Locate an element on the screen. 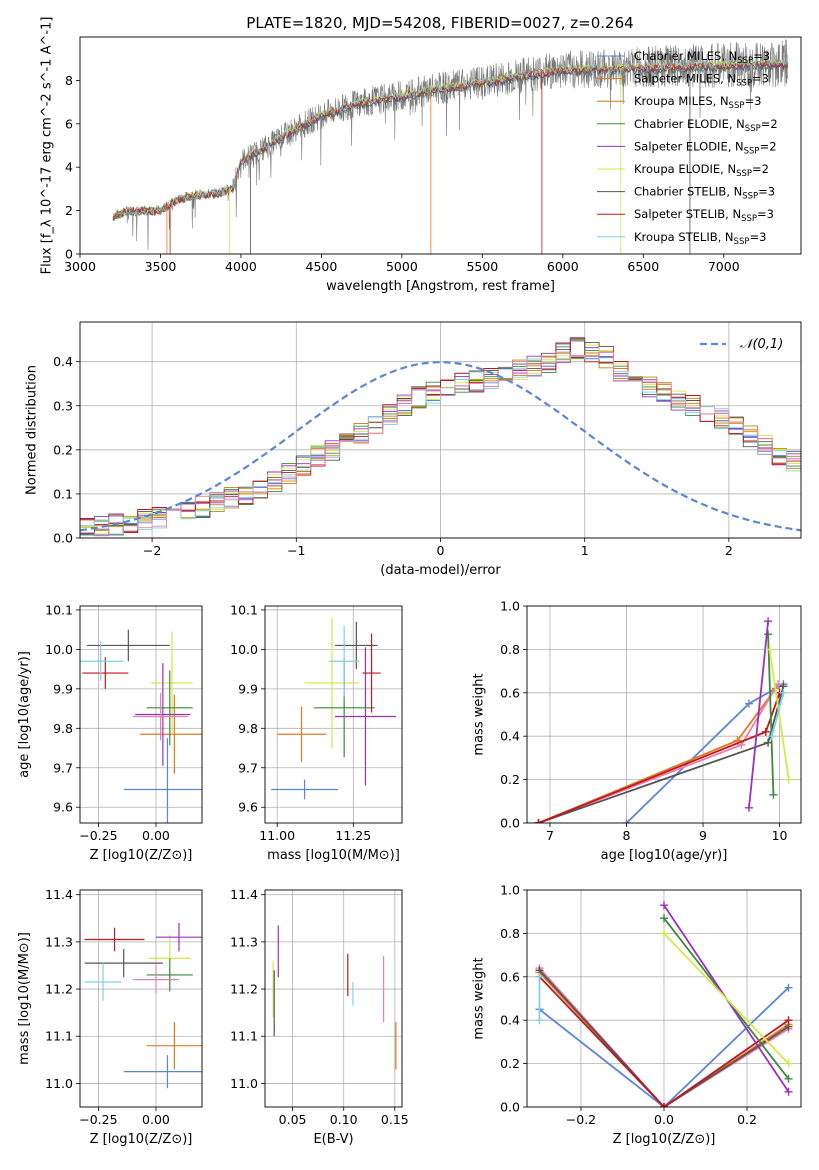  y-tick-label: 9.8 is located at coordinates (63, 728).